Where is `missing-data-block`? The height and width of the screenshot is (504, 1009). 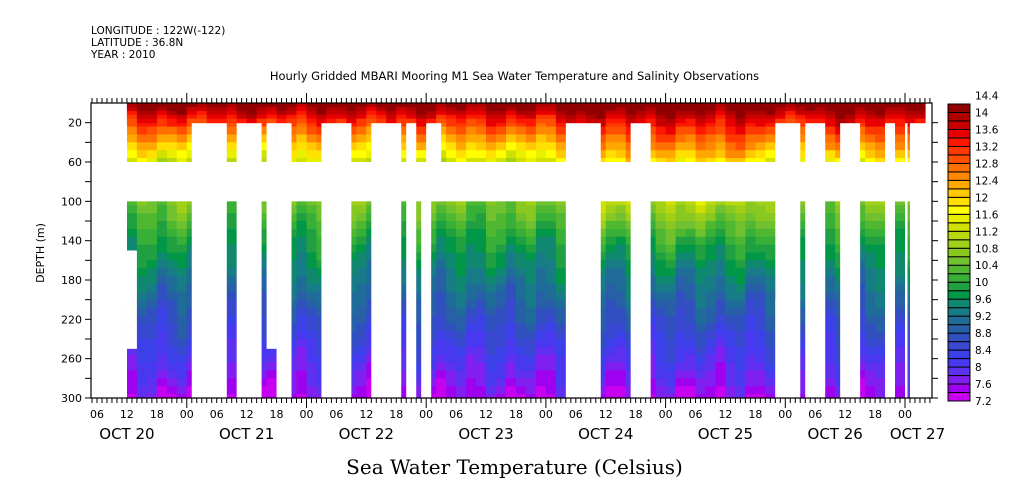
missing-data-block is located at coordinates (640, 260).